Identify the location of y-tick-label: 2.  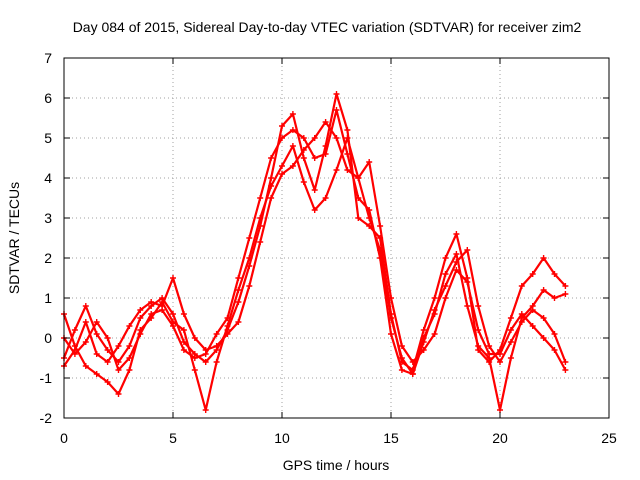
(48, 258).